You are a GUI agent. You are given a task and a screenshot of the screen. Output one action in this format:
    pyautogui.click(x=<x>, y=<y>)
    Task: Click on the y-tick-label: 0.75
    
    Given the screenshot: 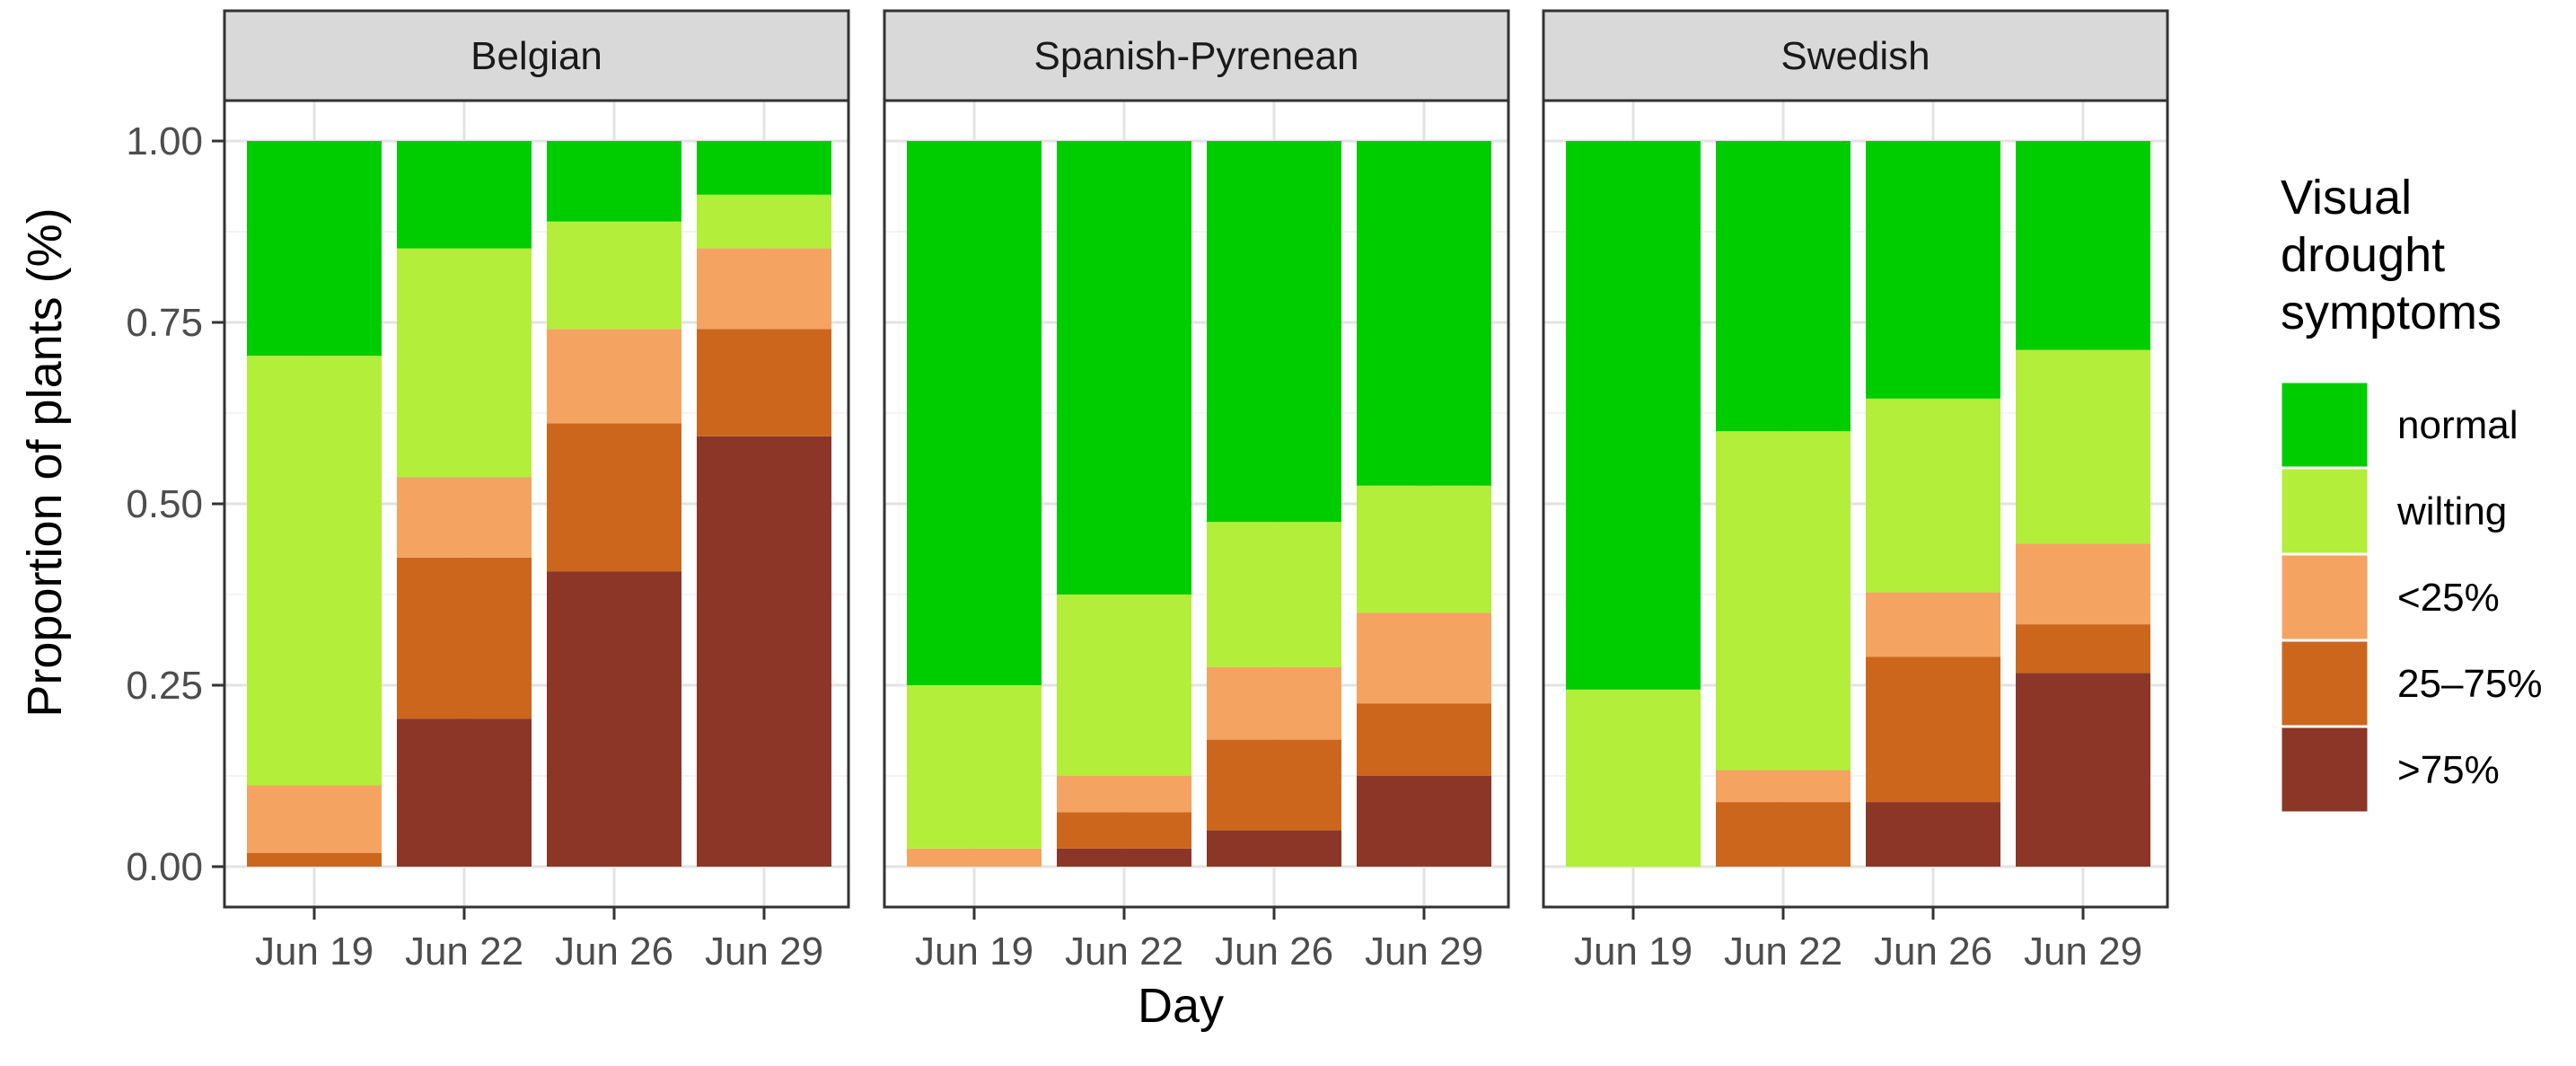 What is the action you would take?
    pyautogui.click(x=164, y=323)
    